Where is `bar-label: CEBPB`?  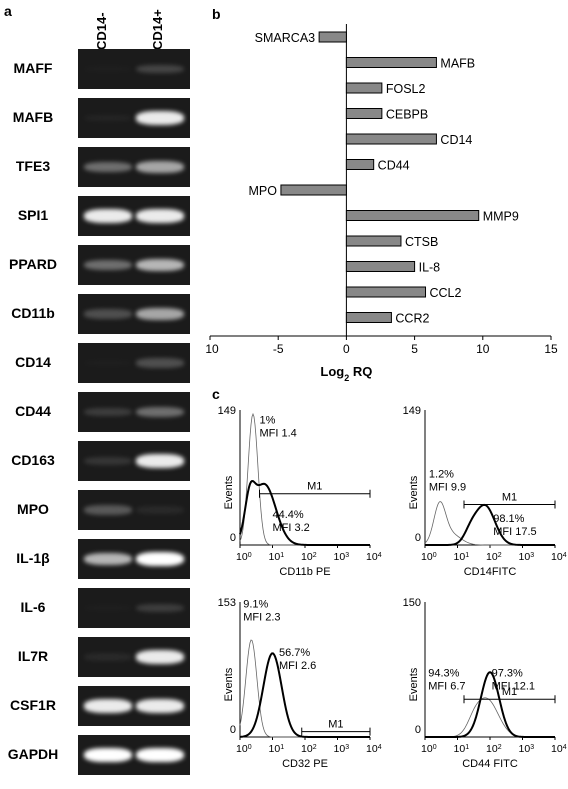 bar-label: CEBPB is located at coordinates (407, 115).